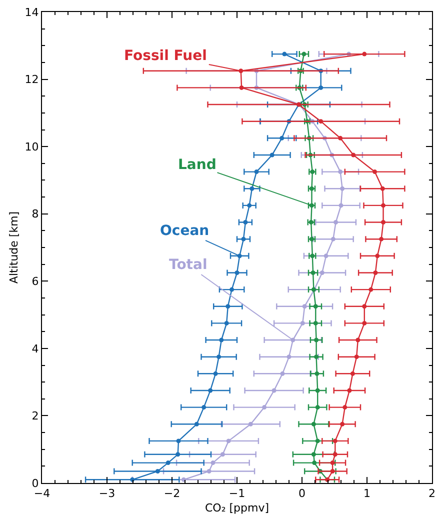 Image resolution: width=442 pixels, height=519 pixels. What do you see at coordinates (31, 79) in the screenshot?
I see `y-tick-label: 12` at bounding box center [31, 79].